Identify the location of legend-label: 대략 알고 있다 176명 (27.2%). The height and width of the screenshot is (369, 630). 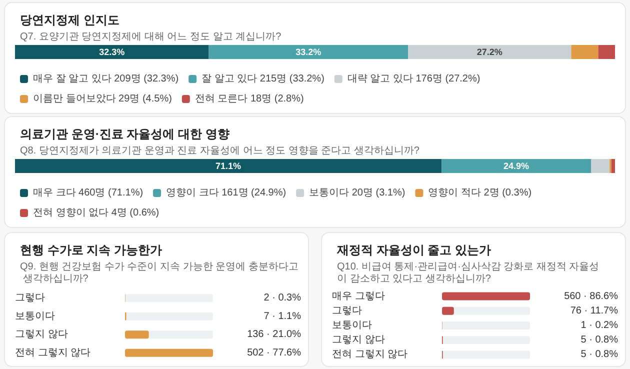
(413, 79).